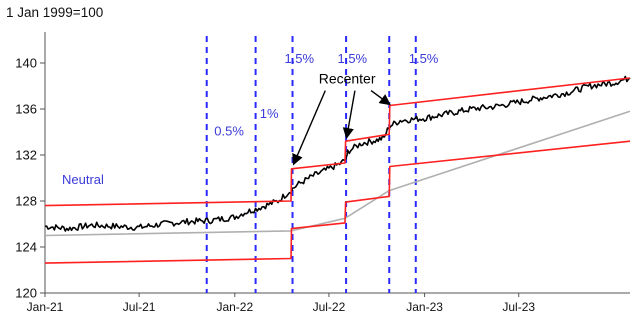 The width and height of the screenshot is (634, 323). Describe the element at coordinates (518, 307) in the screenshot. I see `x-tick-label: Jul-23` at that location.